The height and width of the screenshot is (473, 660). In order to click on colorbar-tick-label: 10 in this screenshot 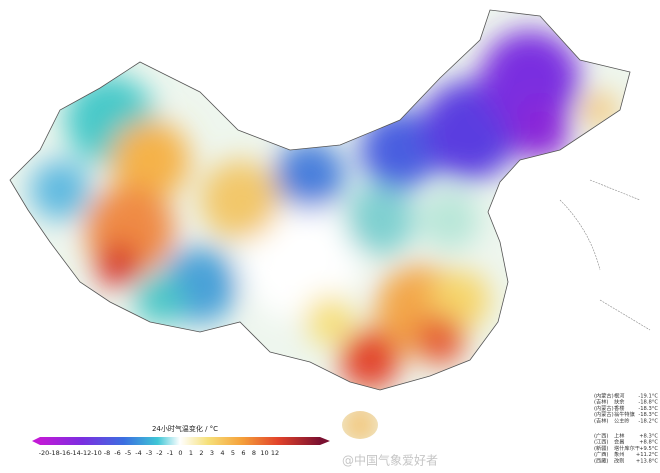, I will do `click(264, 453)`.